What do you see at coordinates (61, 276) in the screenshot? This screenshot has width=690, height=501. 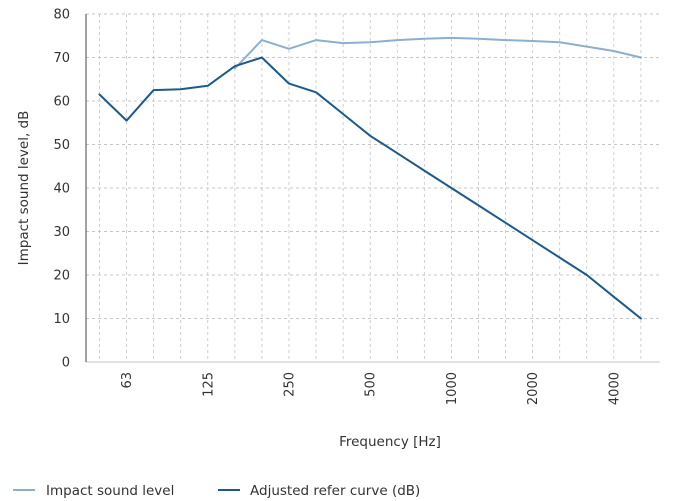 I see `y-tick-label: 20` at bounding box center [61, 276].